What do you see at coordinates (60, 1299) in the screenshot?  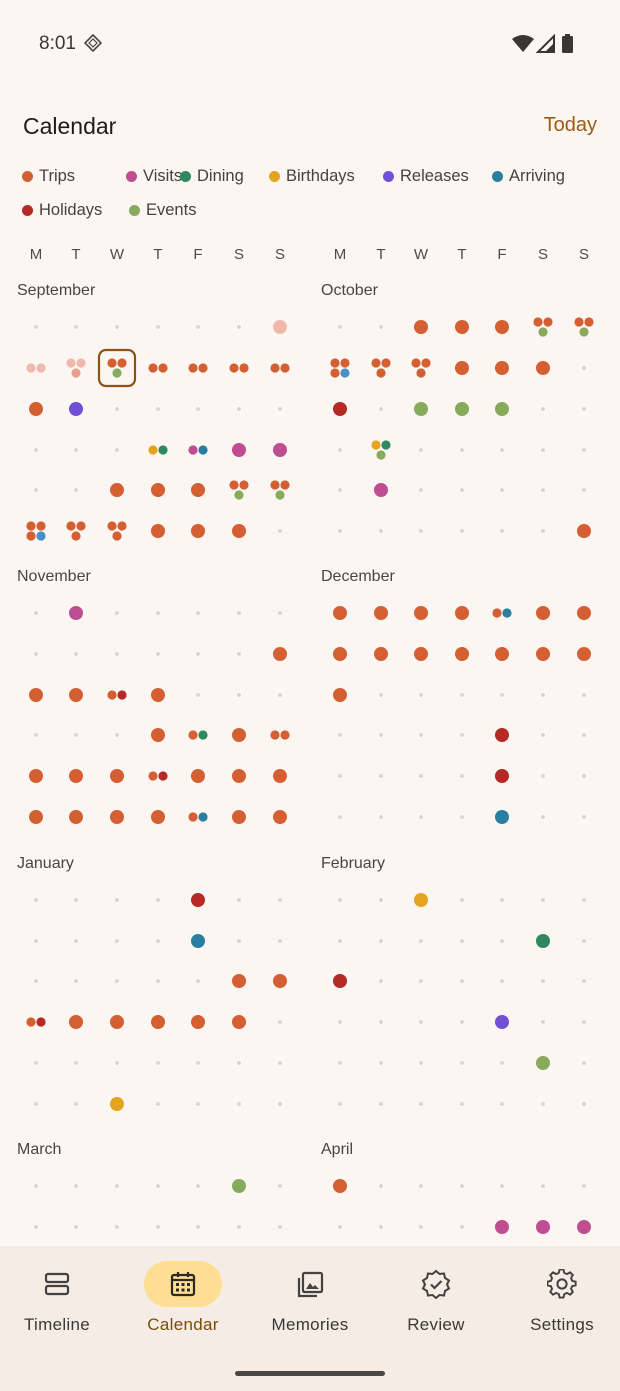 I see `nav-timeline: Timeline` at bounding box center [60, 1299].